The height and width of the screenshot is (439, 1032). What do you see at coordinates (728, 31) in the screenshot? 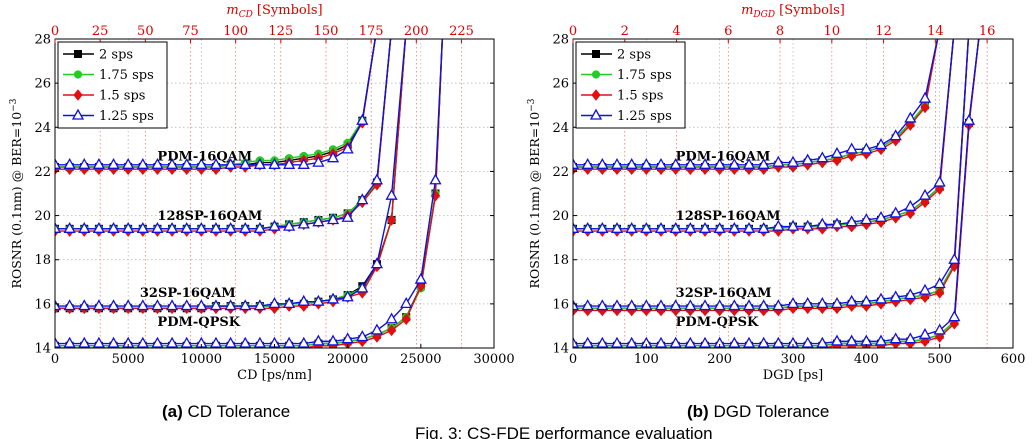
I see `x2-tick-label: 6` at bounding box center [728, 31].